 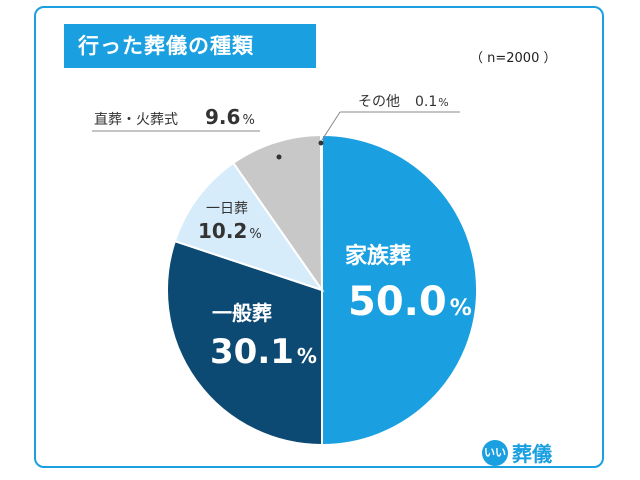 I want to click on leader-dot-other, so click(x=321, y=143).